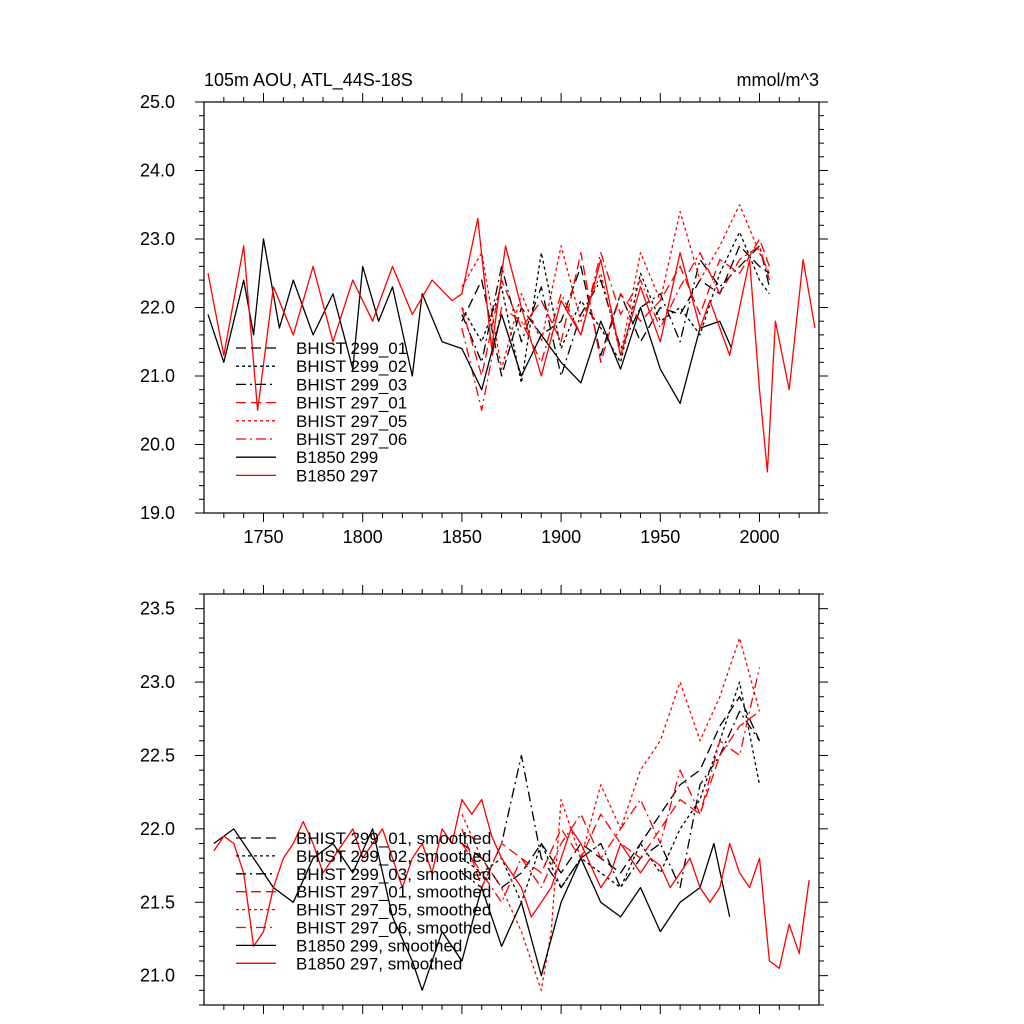 The width and height of the screenshot is (1024, 1024). Describe the element at coordinates (337, 475) in the screenshot. I see `legend-label: B1850 297` at that location.